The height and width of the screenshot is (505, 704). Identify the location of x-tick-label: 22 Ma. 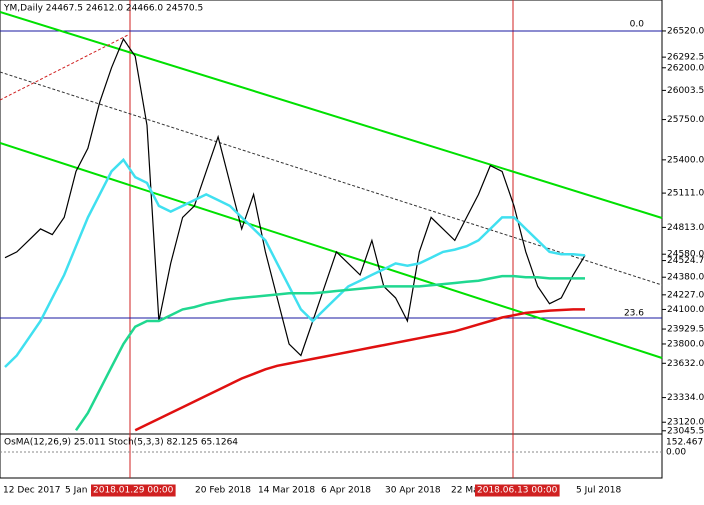
(465, 491).